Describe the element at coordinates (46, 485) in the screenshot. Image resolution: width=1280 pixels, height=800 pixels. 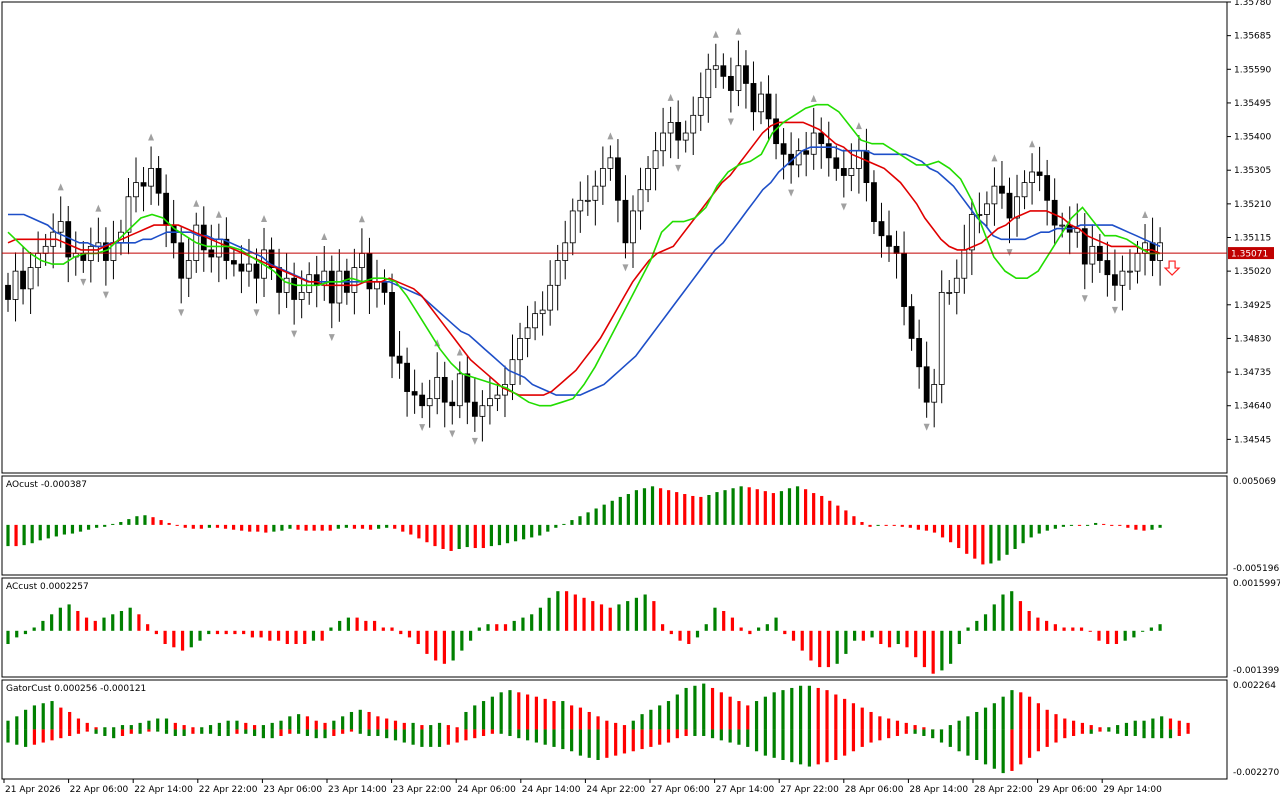
I see `ao-pane-label: AOcust -0.000387` at that location.